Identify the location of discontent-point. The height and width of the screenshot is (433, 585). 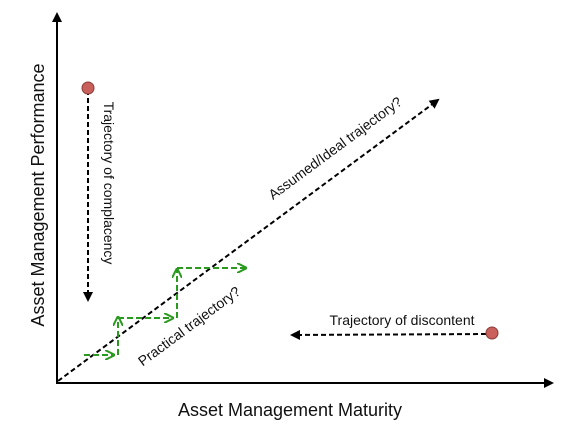
(492, 333).